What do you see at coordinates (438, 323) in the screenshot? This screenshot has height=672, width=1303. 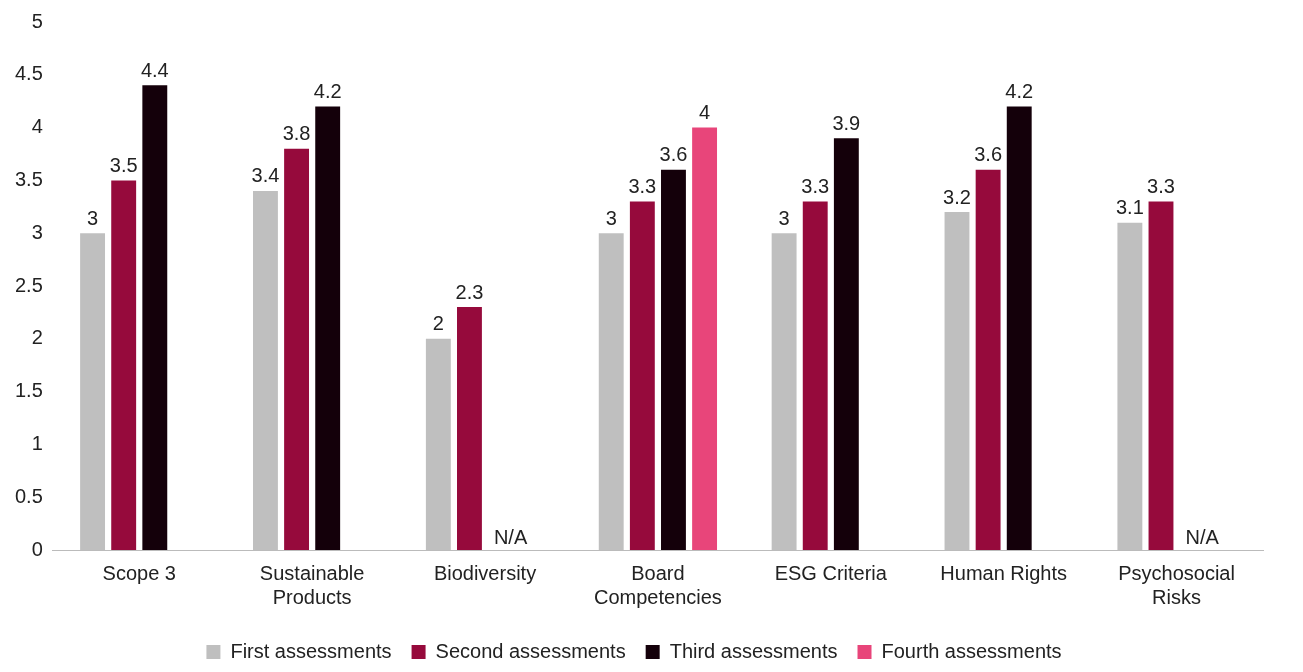 I see `data-label: 2` at bounding box center [438, 323].